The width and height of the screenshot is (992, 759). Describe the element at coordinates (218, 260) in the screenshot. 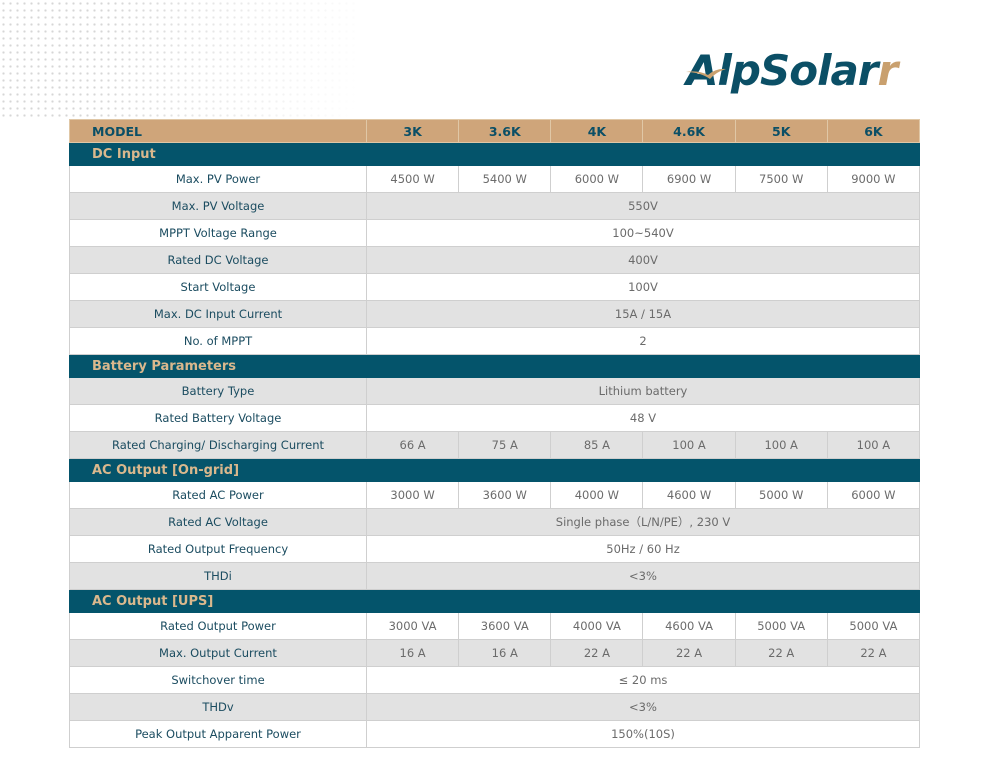

I see `spec-label: Rated DC Voltage` at that location.